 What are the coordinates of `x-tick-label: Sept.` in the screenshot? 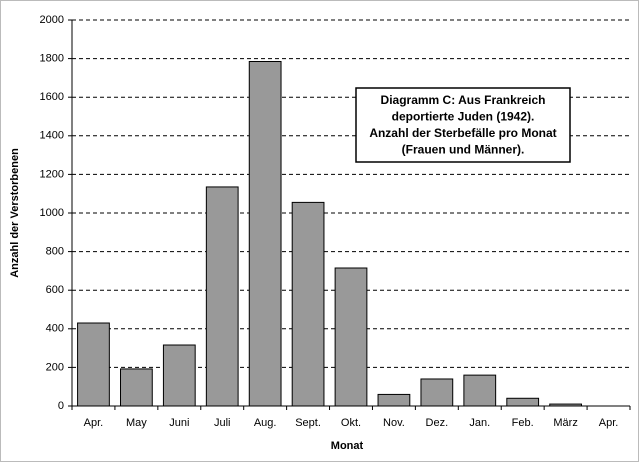 It's located at (308, 423).